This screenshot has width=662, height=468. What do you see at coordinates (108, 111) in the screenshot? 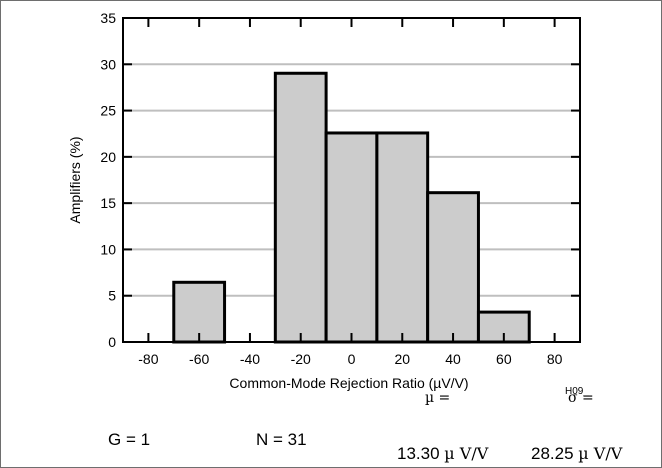
I see `y-tick-label-25: 25` at bounding box center [108, 111].